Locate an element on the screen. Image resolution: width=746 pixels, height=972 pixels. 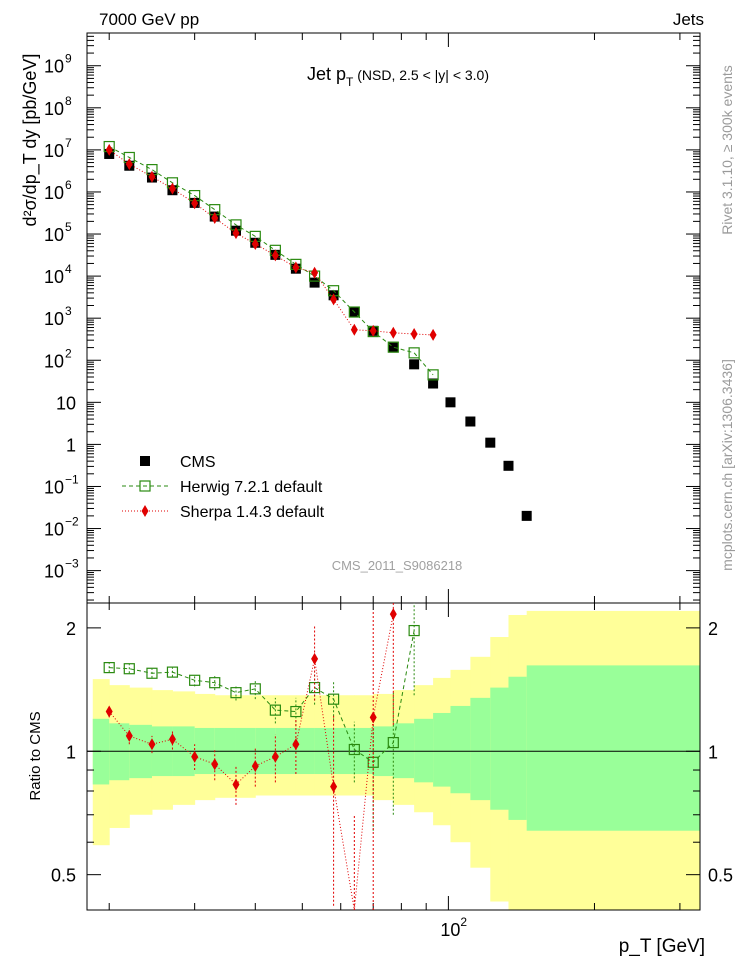
y-tick-label-exponent: 2 is located at coordinates (68, 353).